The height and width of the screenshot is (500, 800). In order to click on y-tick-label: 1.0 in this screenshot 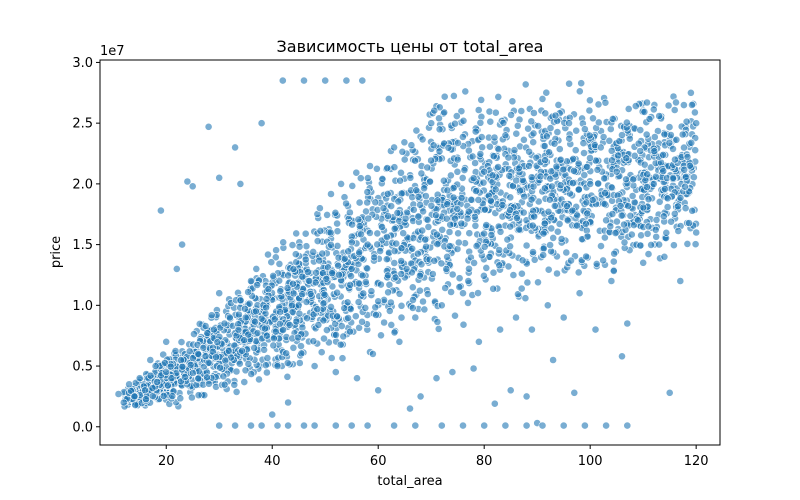, I will do `click(82, 306)`.